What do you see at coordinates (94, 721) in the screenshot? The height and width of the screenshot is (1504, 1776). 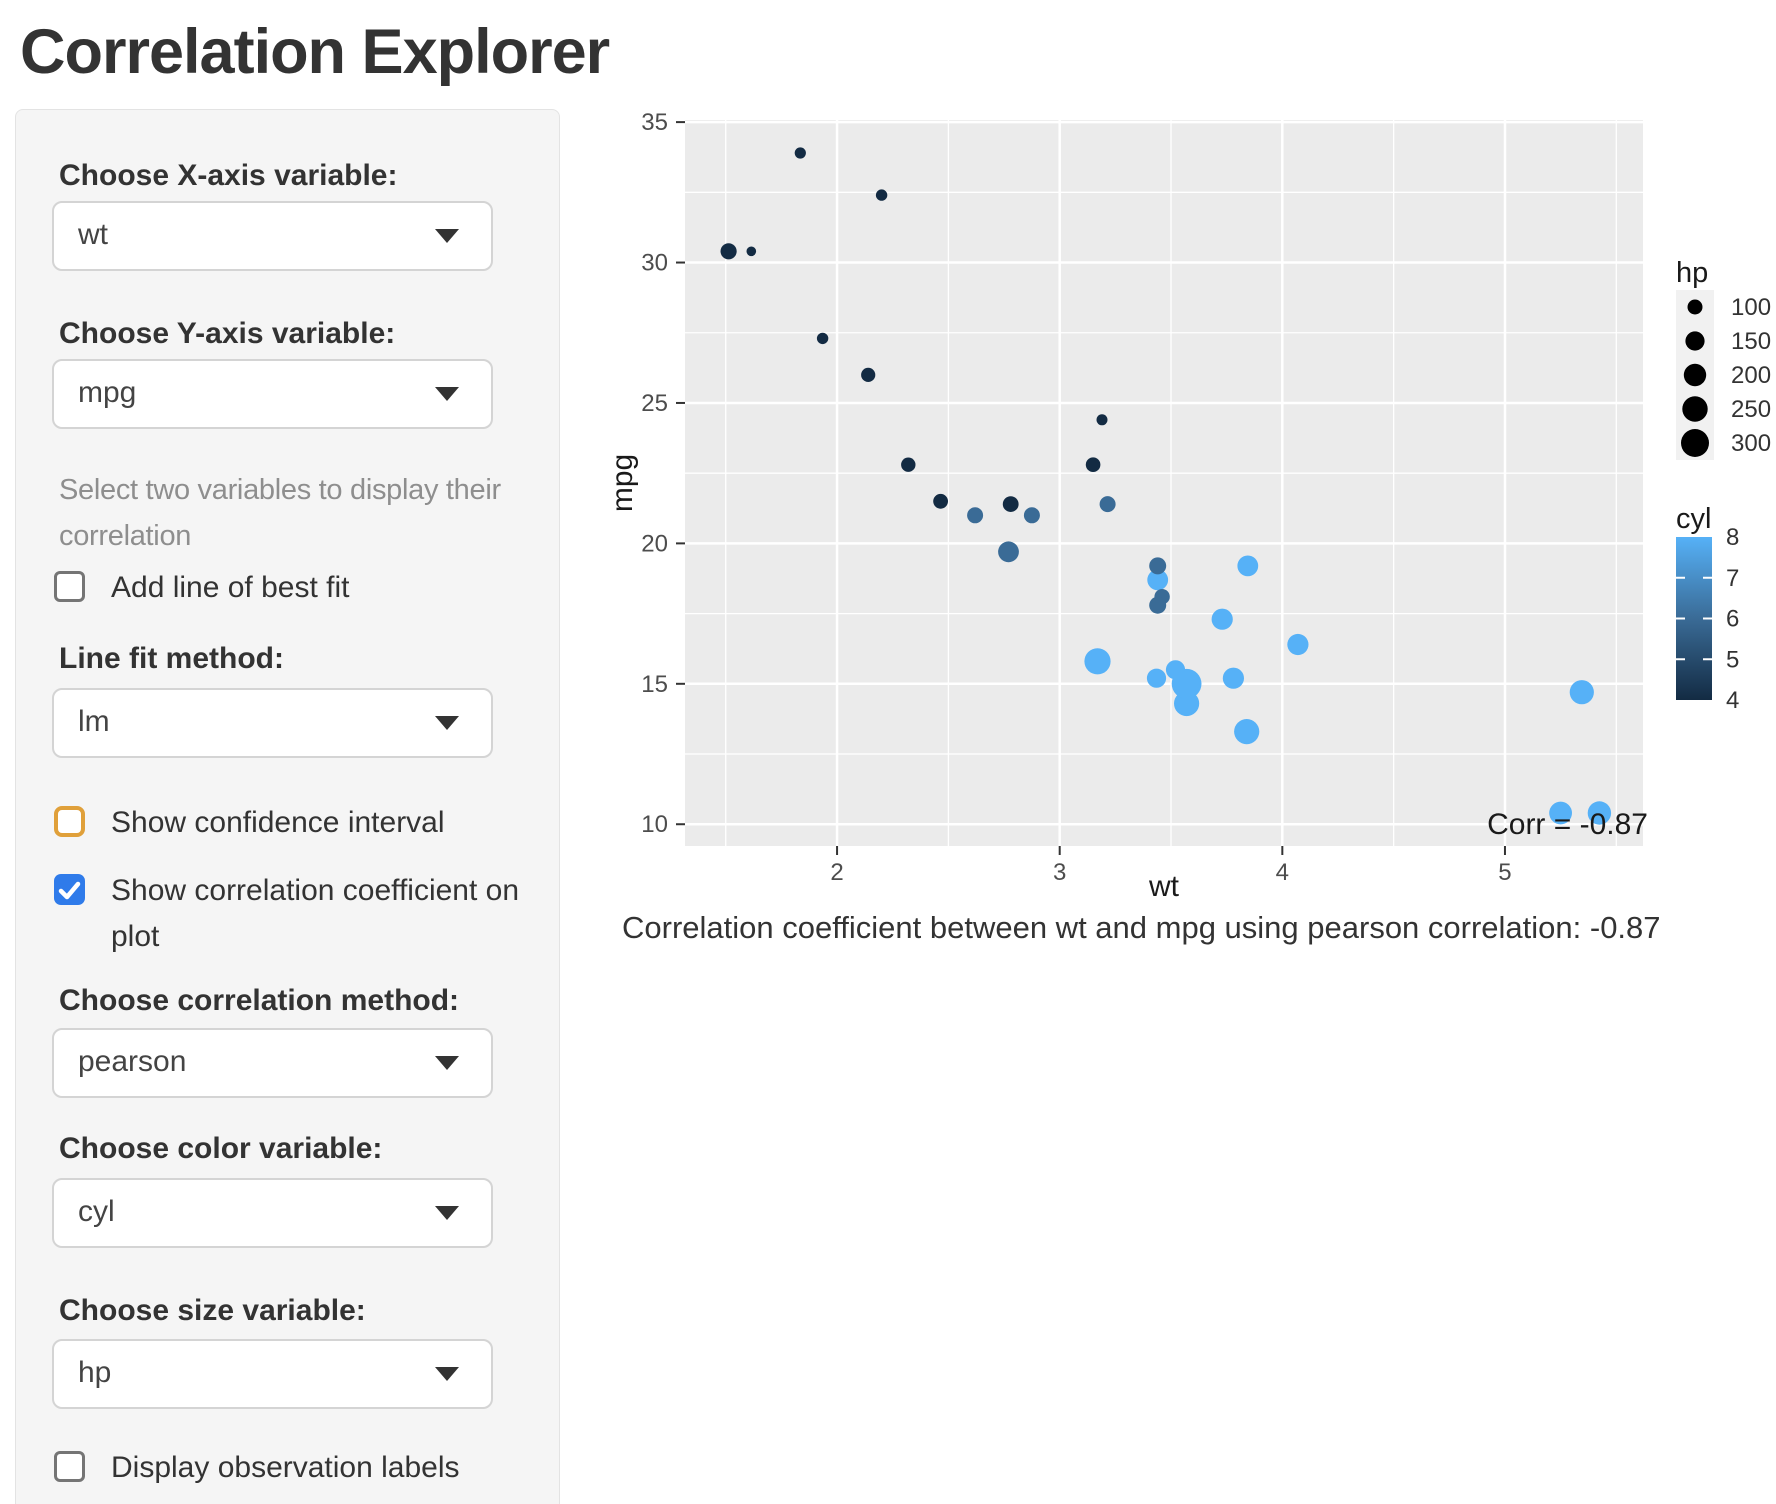 I see `line-method-select-value: lm` at bounding box center [94, 721].